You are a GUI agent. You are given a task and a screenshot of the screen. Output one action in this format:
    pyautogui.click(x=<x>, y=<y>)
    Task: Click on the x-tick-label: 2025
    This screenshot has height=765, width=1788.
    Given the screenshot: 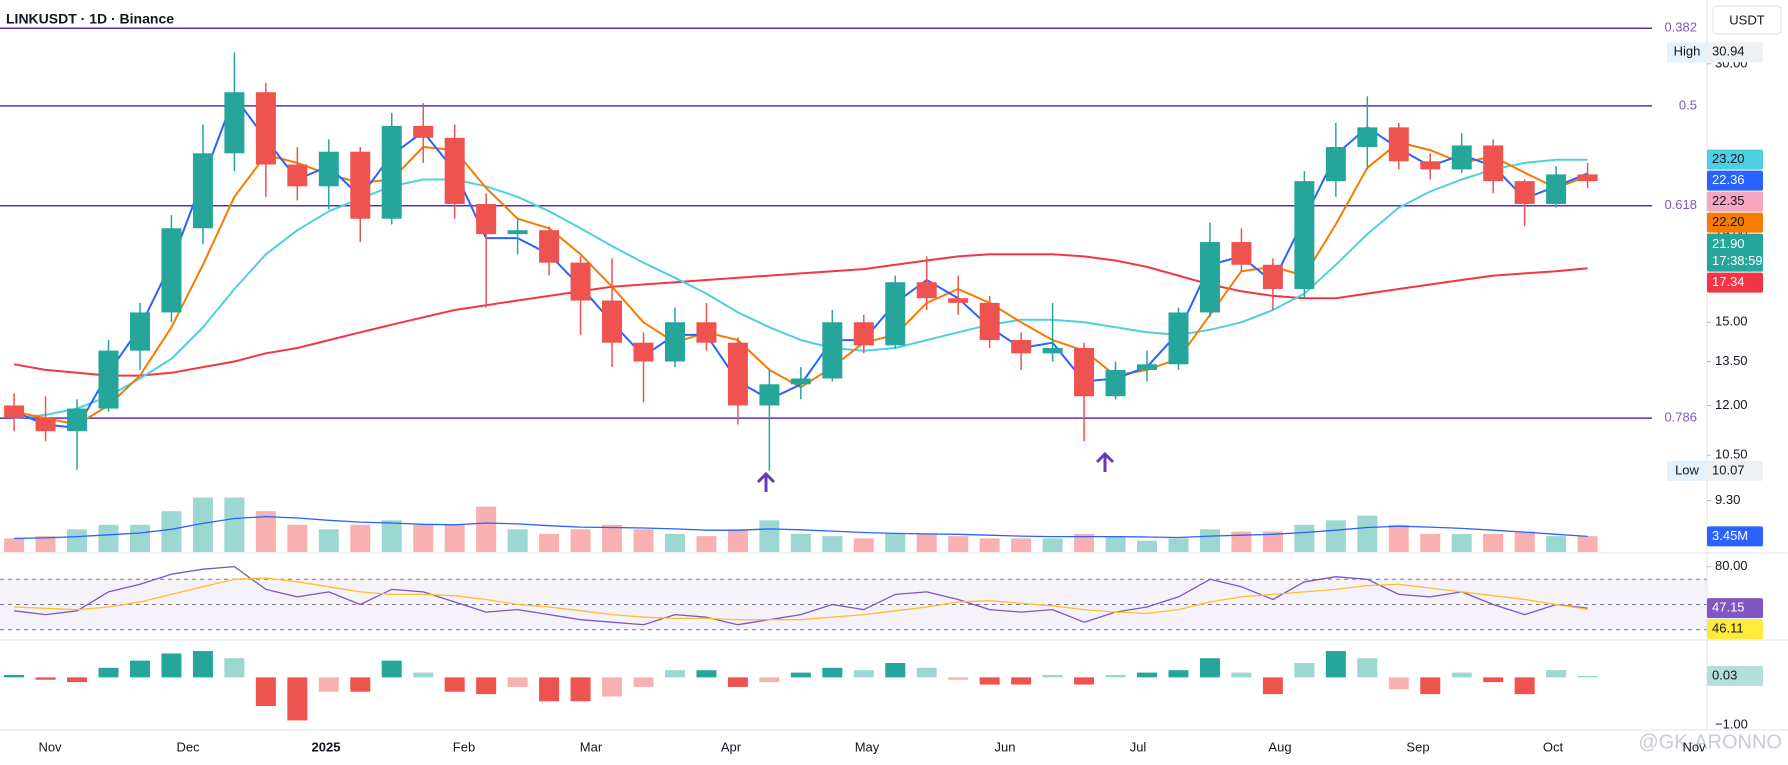 What is the action you would take?
    pyautogui.click(x=326, y=746)
    